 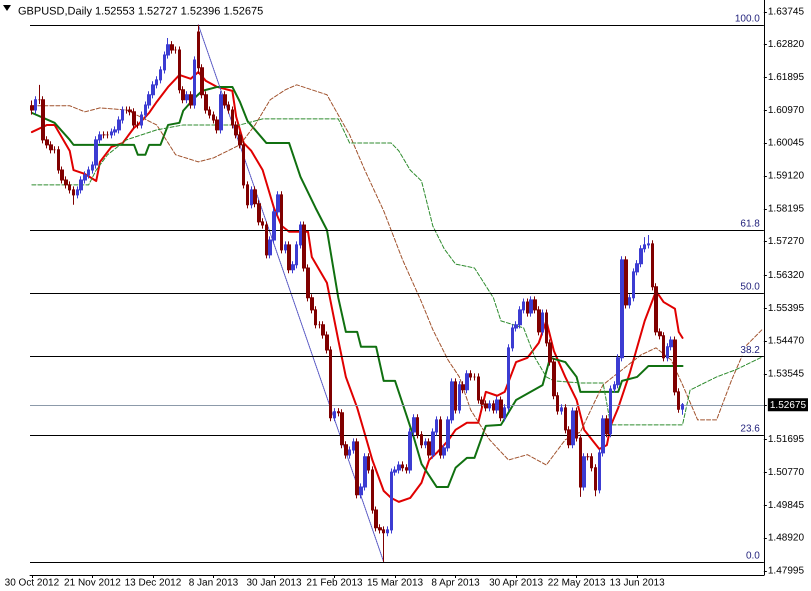 I want to click on x-tick-label: 30 Jan 2013, so click(x=274, y=583).